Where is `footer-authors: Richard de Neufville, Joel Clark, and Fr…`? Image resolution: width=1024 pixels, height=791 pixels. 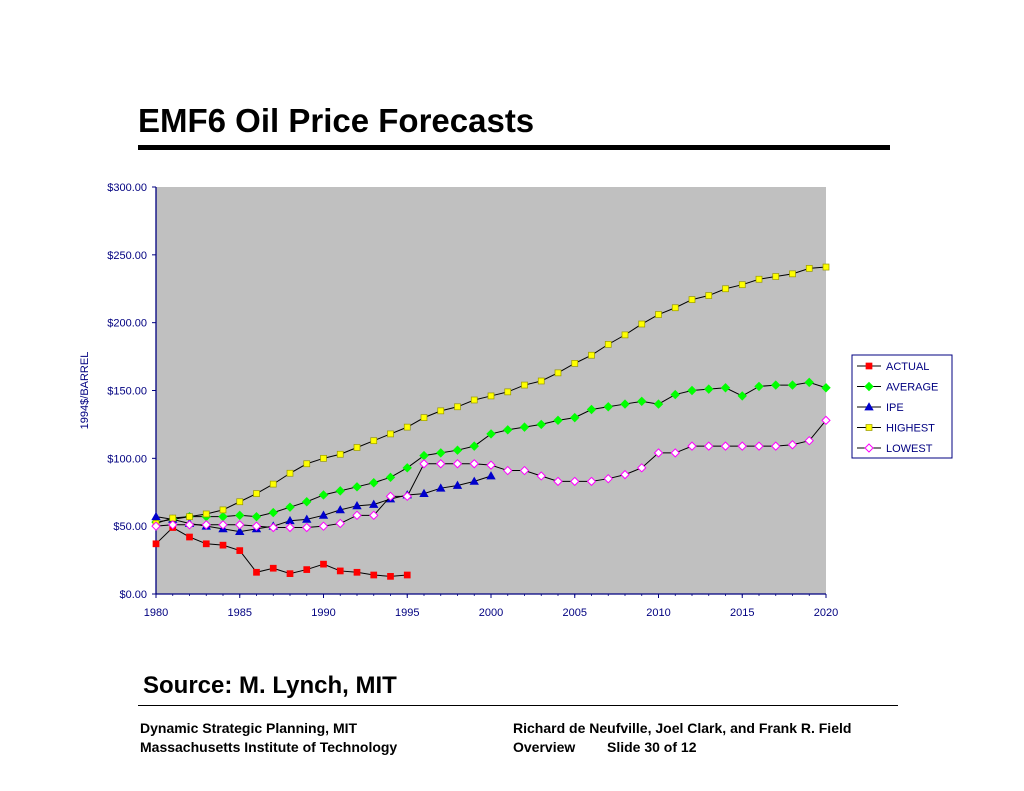 footer-authors: Richard de Neufville, Joel Clark, and Fr… is located at coordinates (682, 728).